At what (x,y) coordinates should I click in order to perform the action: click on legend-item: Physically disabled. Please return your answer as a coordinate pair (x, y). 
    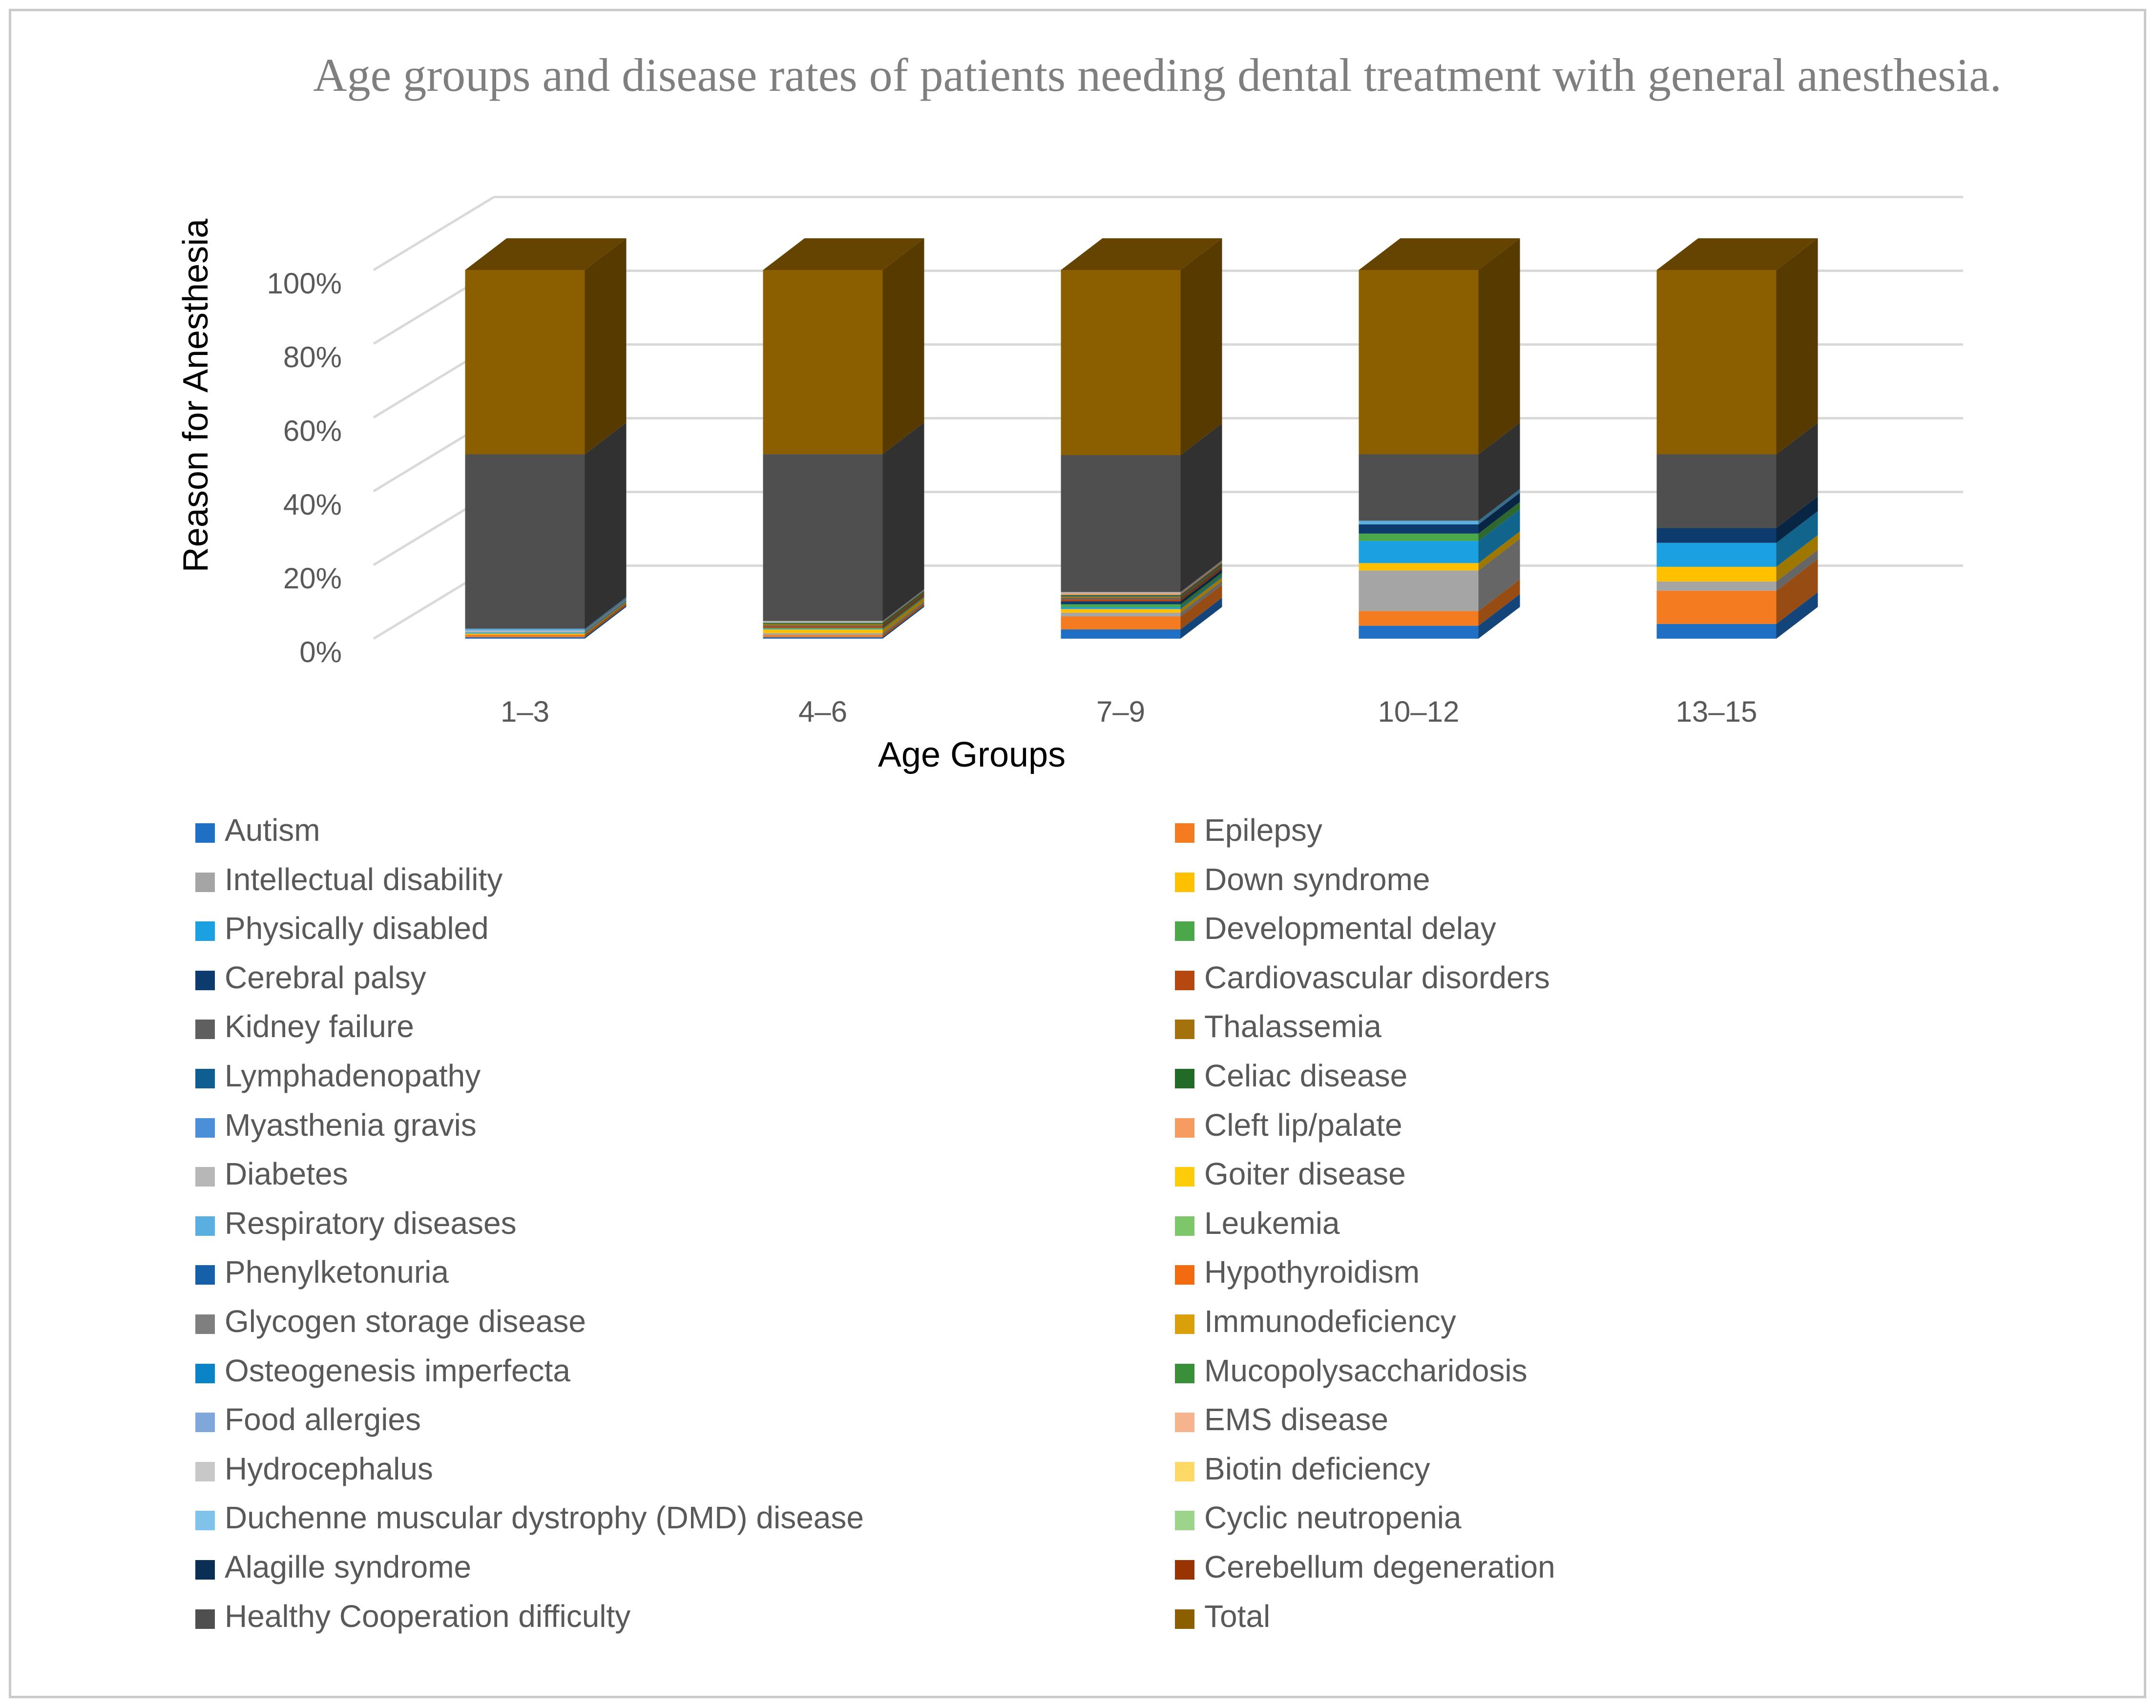
    Looking at the image, I should click on (342, 929).